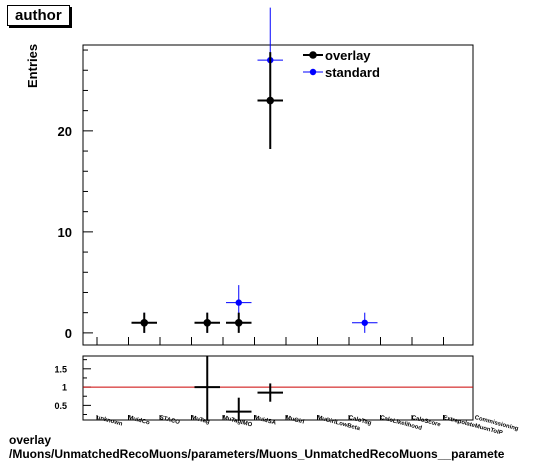 The height and width of the screenshot is (462, 546). What do you see at coordinates (109, 421) in the screenshot?
I see `category-label: unknown` at bounding box center [109, 421].